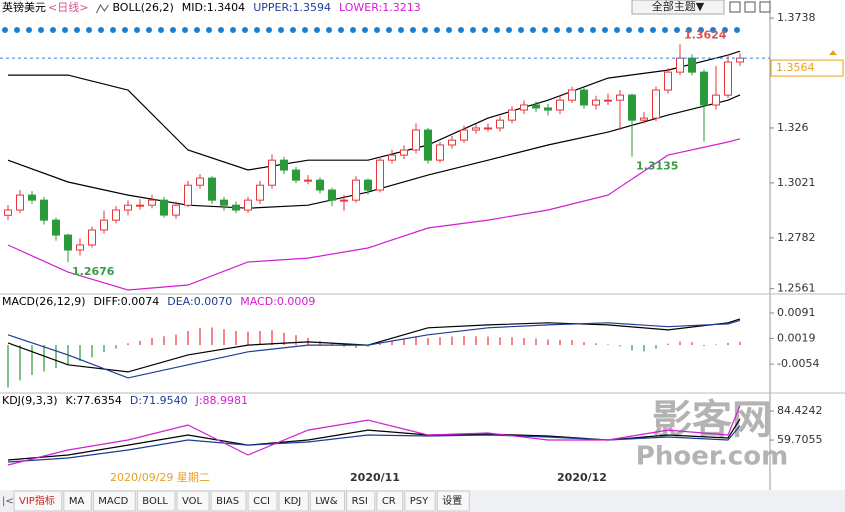 This screenshot has height=512, width=845. I want to click on tab-label: LW&, so click(326, 501).